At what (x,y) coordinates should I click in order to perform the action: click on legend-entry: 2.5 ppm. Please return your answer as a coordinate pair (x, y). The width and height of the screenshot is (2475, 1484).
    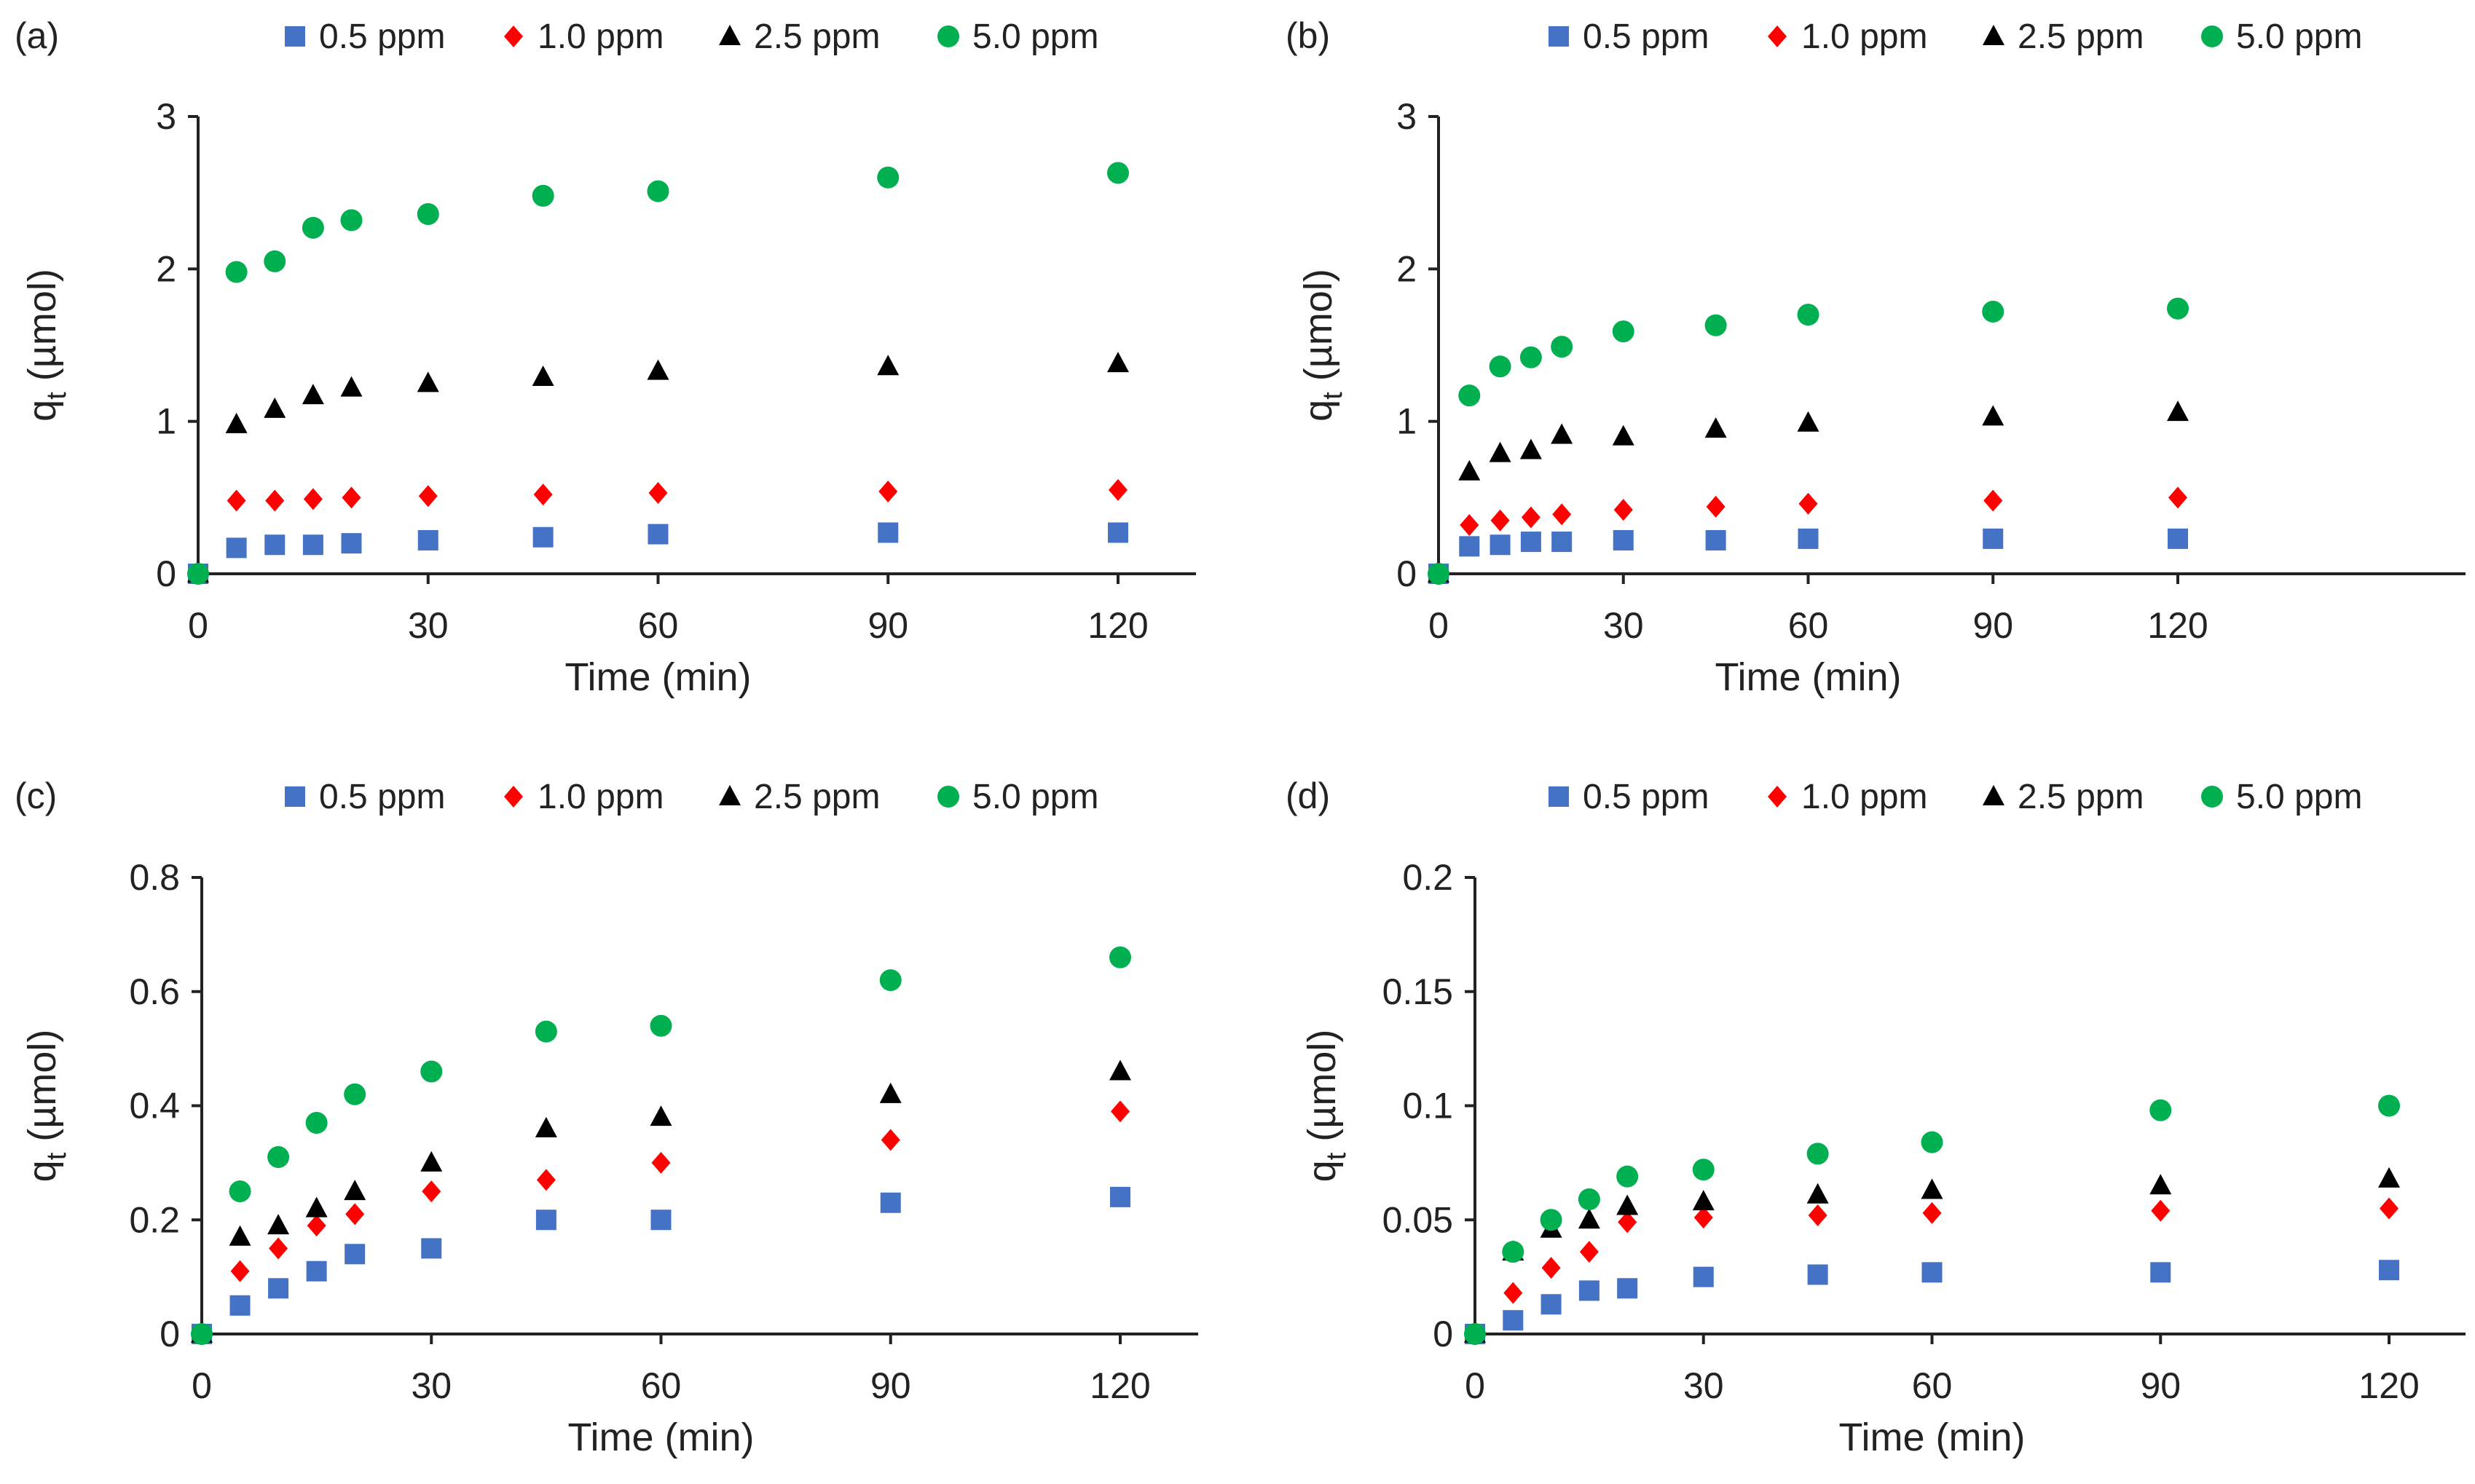
    Looking at the image, I should click on (817, 797).